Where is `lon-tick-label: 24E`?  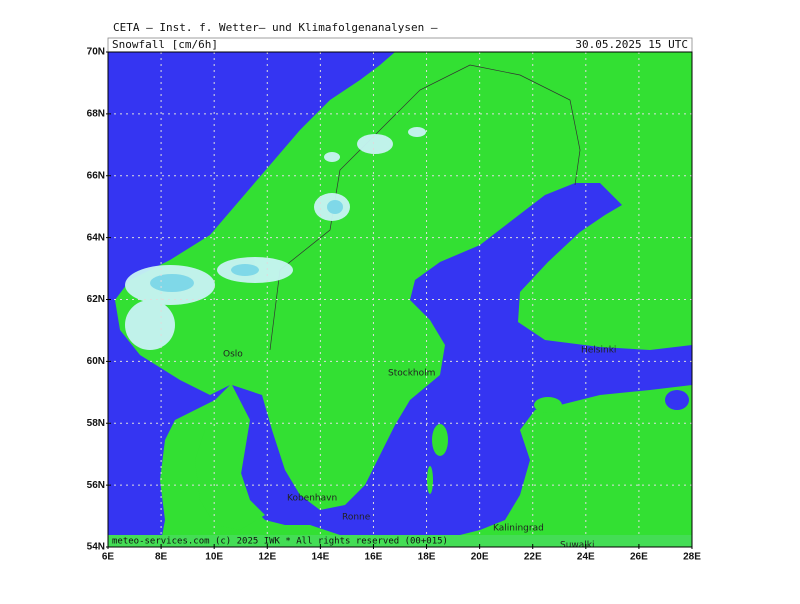 lon-tick-label: 24E is located at coordinates (586, 557).